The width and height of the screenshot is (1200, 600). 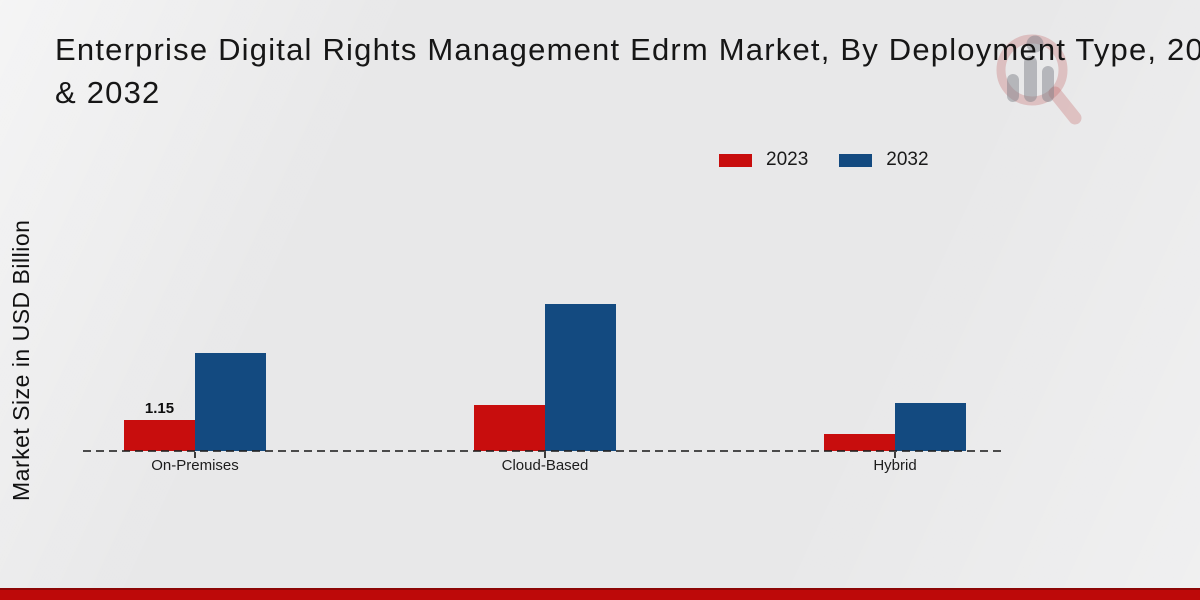 What do you see at coordinates (735, 160) in the screenshot?
I see `legend-swatch-2023` at bounding box center [735, 160].